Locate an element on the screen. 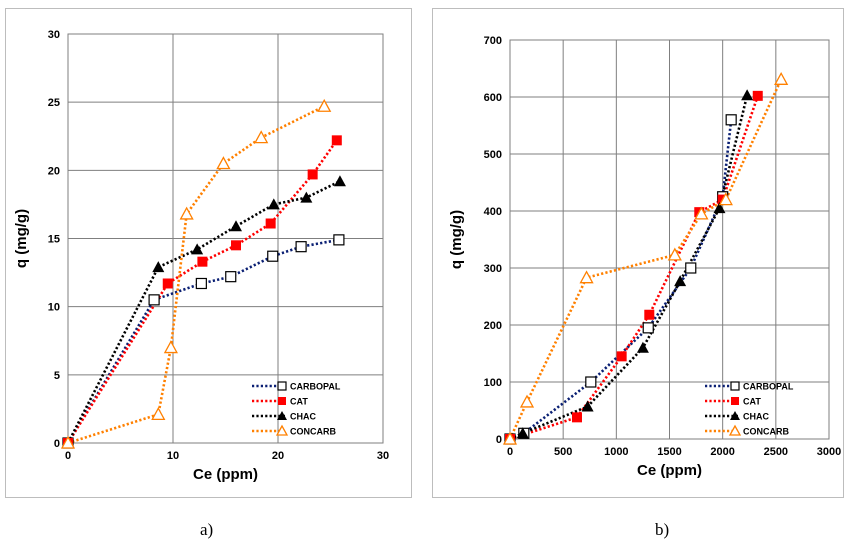 The width and height of the screenshot is (846, 549). y-tick-label: 25 is located at coordinates (54, 103).